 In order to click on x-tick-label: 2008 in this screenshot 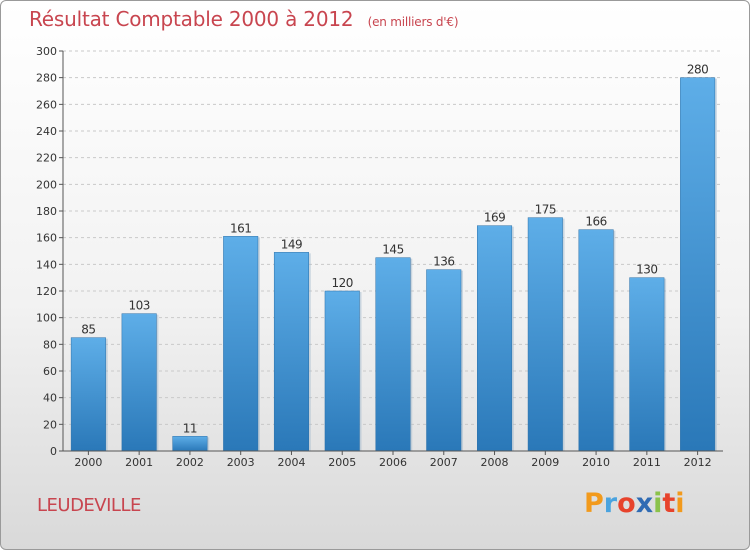, I will do `click(495, 462)`.